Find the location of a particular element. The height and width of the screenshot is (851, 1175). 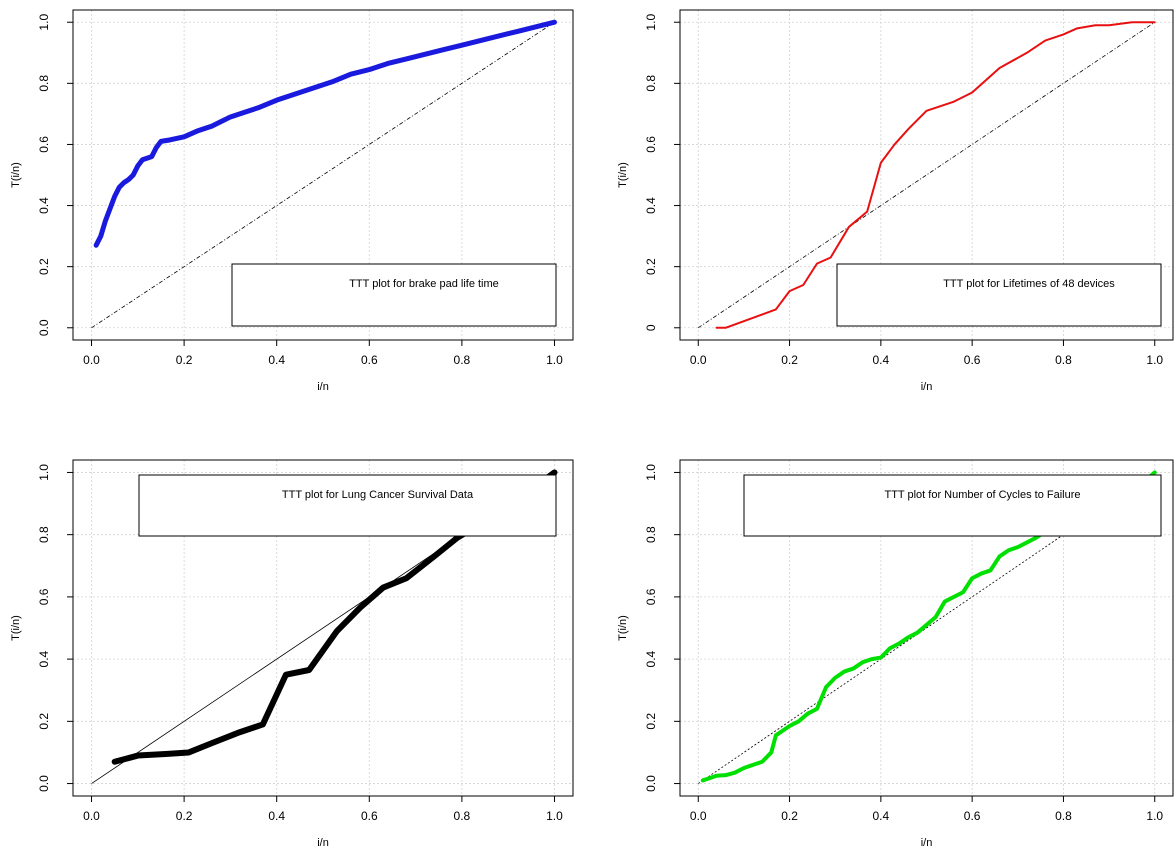

legend-text: TTT plot for Number of Cycles to Failure is located at coordinates (982, 495).